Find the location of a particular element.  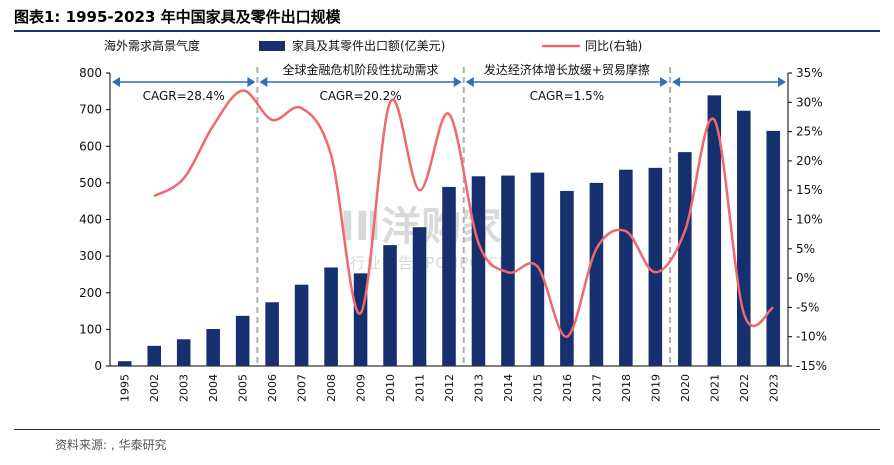

right-tick-label: 35% is located at coordinates (809, 73).